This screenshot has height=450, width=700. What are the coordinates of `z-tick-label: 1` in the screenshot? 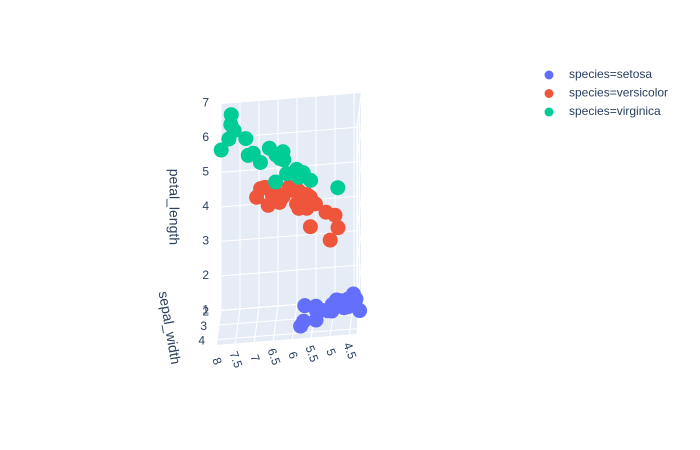 It's located at (205, 310).